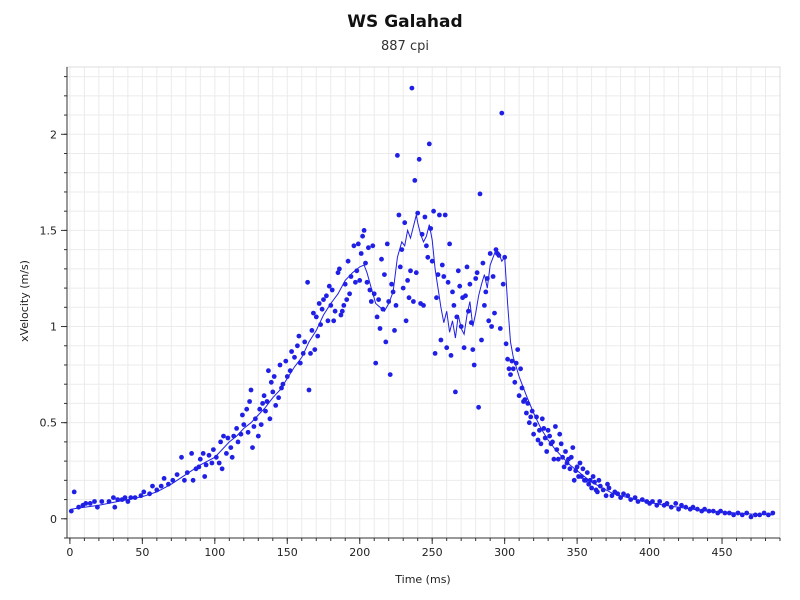 This screenshot has height=600, width=800. Describe the element at coordinates (722, 552) in the screenshot. I see `x-tick-label: 450` at that location.